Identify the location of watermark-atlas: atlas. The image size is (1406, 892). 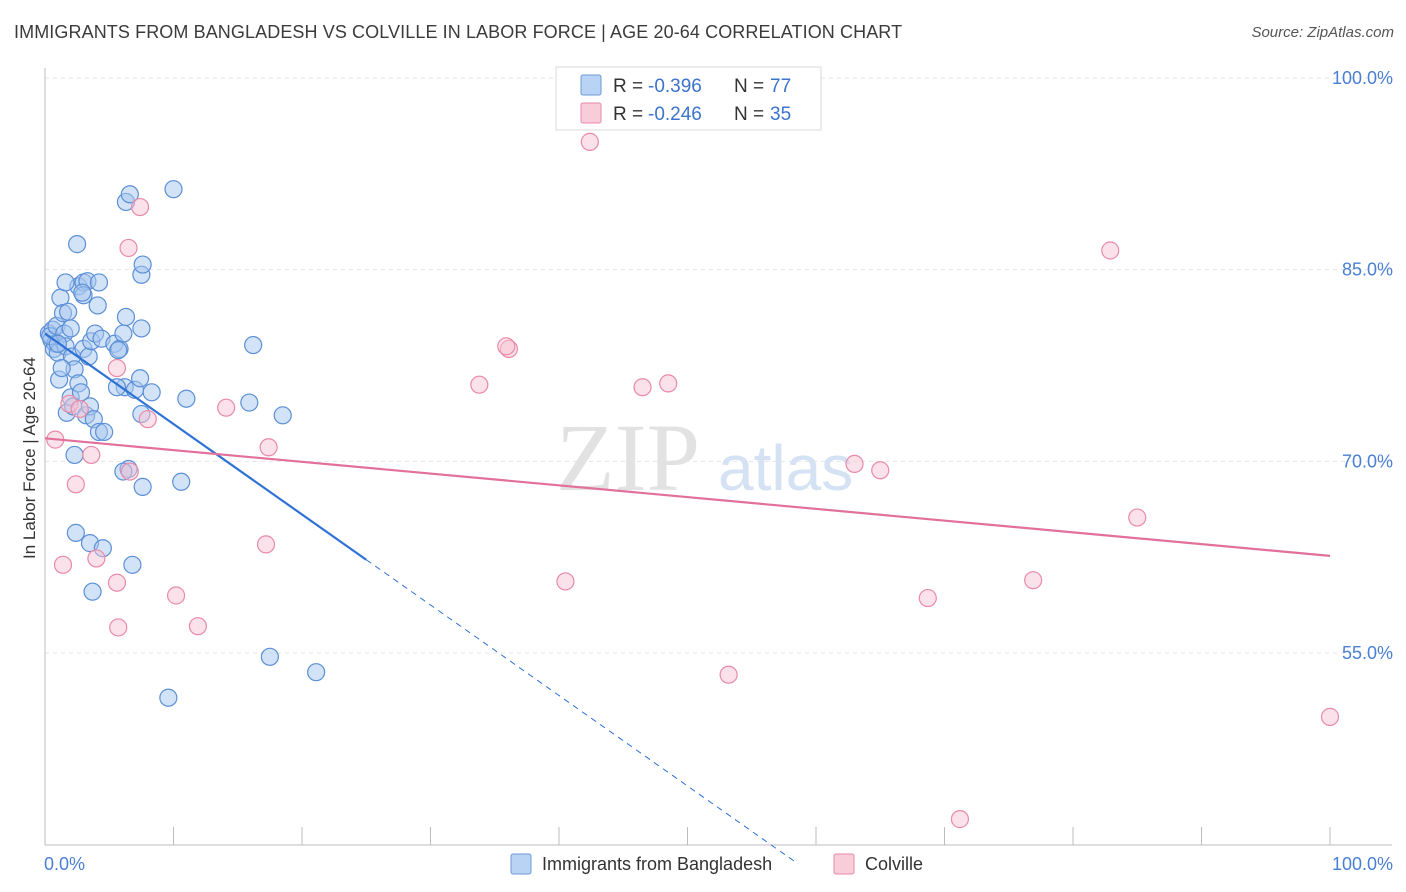
(785, 468).